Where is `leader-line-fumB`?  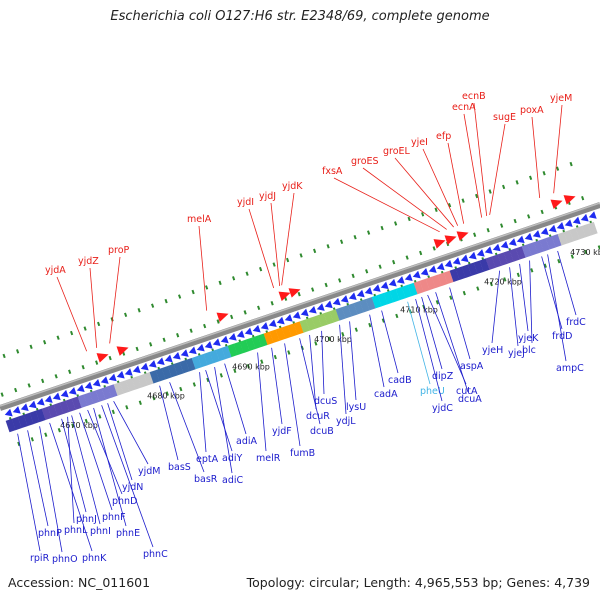
leader-line-fumB is located at coordinates (292, 395).